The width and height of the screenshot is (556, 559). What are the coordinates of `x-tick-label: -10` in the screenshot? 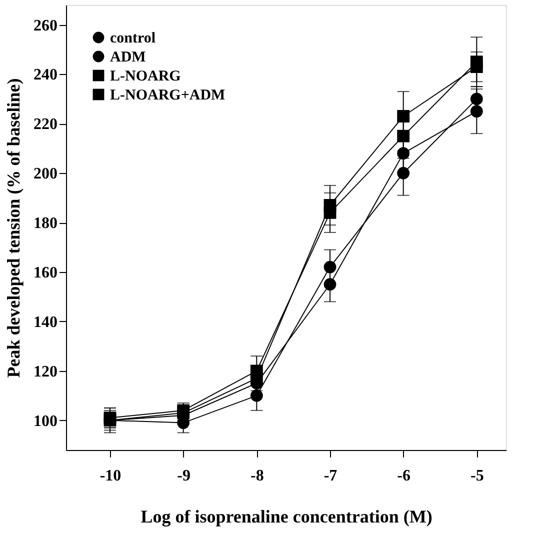 It's located at (111, 476).